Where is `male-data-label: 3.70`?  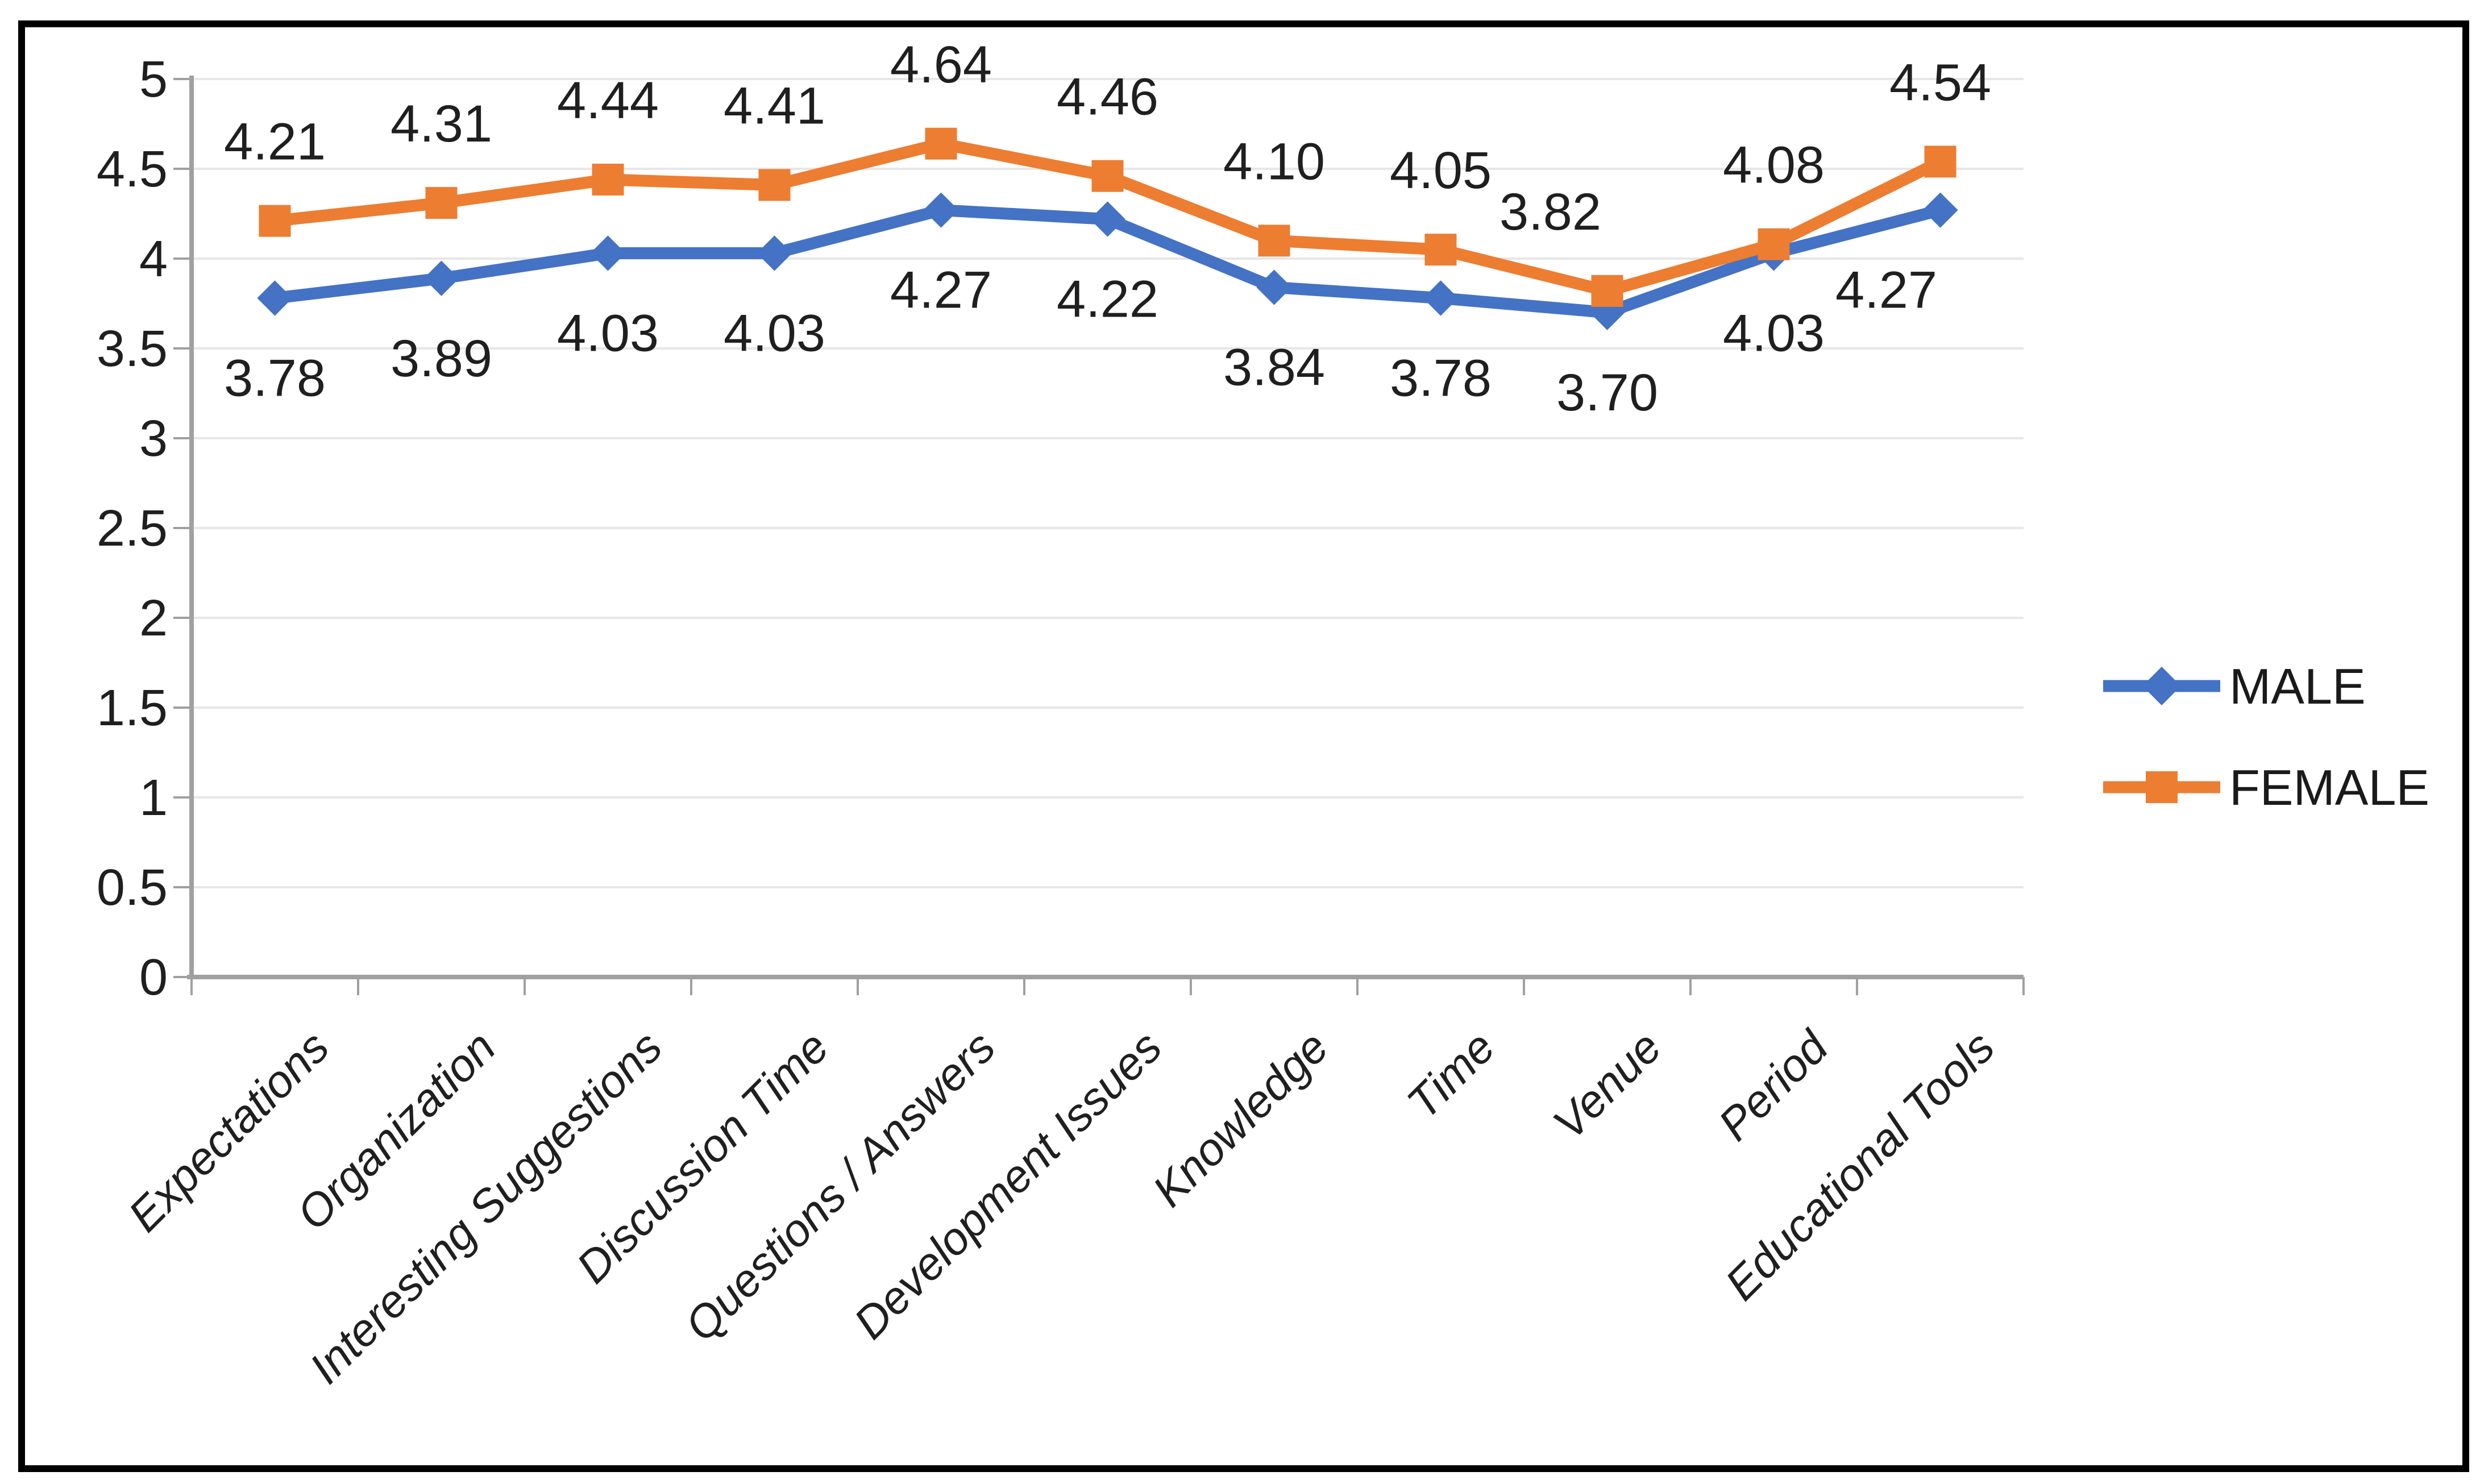 male-data-label: 3.70 is located at coordinates (1607, 393).